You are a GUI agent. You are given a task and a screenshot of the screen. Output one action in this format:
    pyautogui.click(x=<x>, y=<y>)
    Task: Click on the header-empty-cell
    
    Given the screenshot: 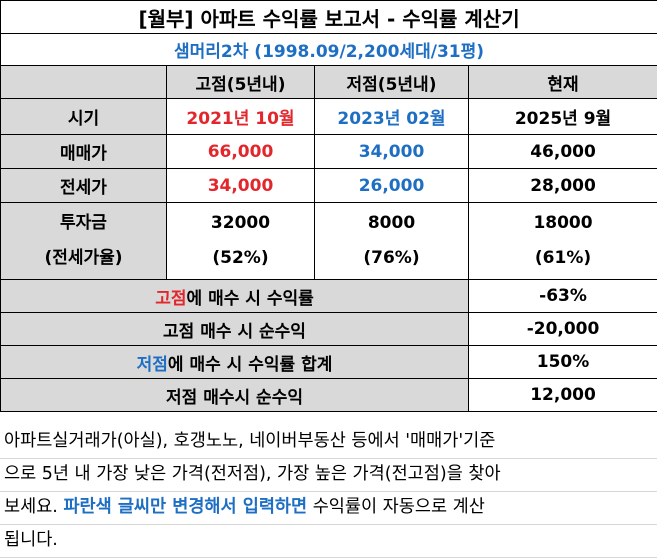 What is the action you would take?
    pyautogui.click(x=83, y=82)
    